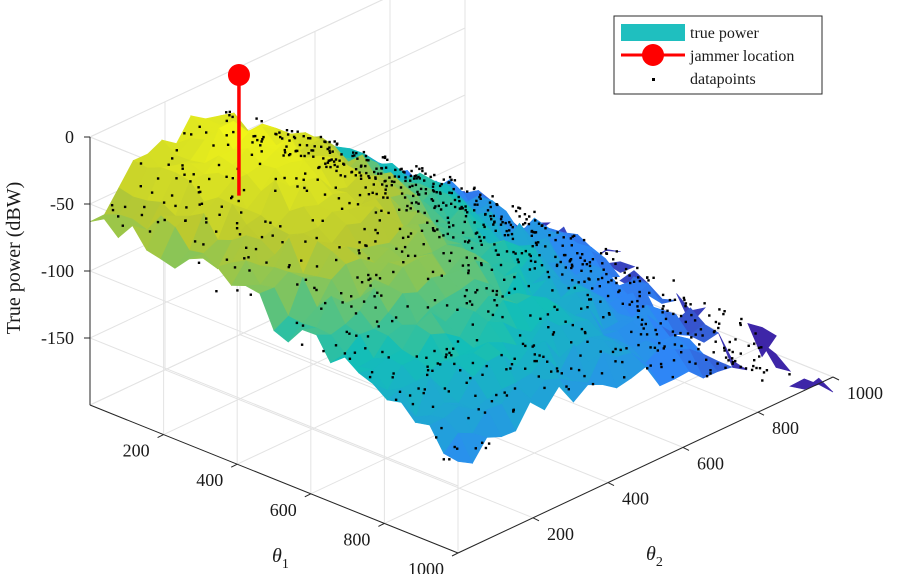 The height and width of the screenshot is (574, 900). Describe the element at coordinates (62, 204) in the screenshot. I see `z-tick-label-1: -50` at that location.